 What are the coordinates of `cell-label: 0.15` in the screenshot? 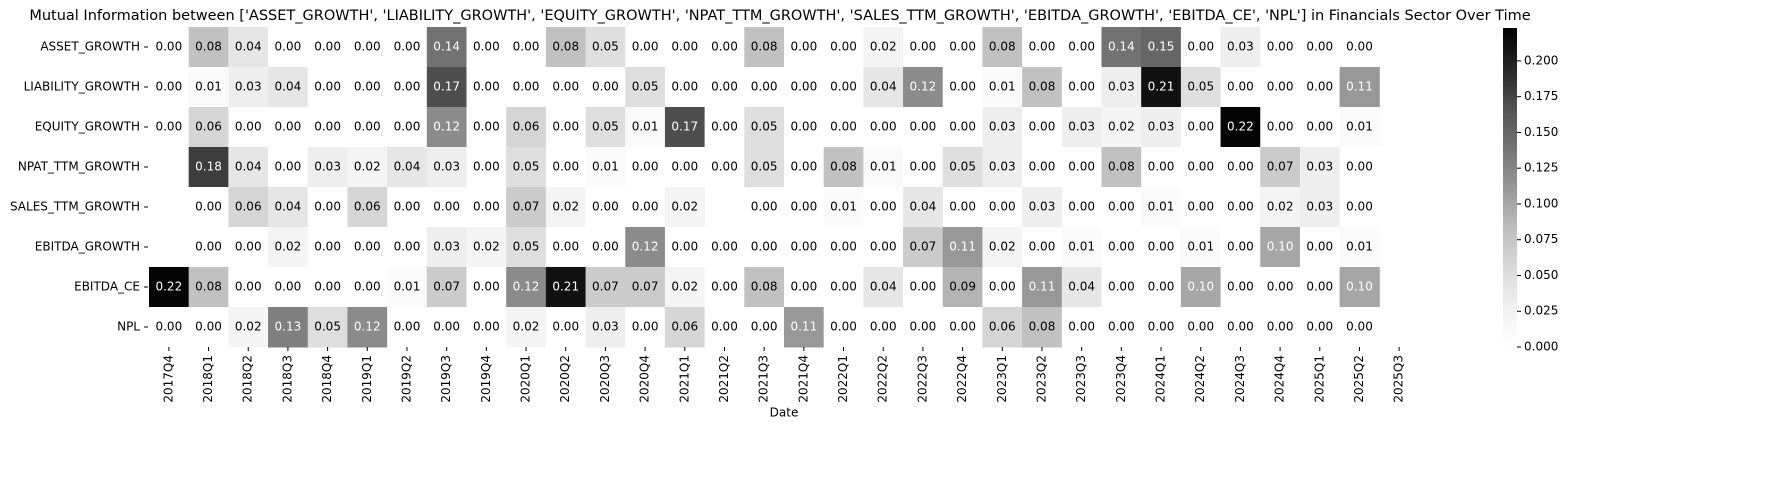 It's located at (1161, 47).